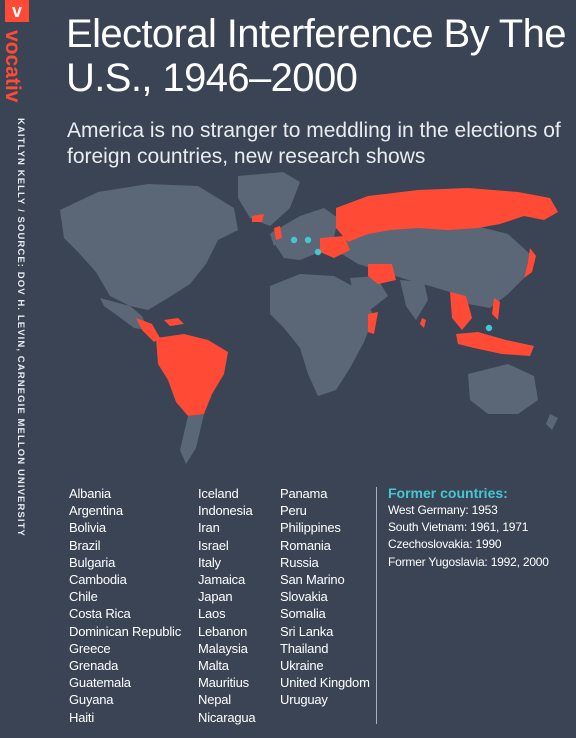  Describe the element at coordinates (92, 562) in the screenshot. I see `country-item: Bulgaria` at that location.